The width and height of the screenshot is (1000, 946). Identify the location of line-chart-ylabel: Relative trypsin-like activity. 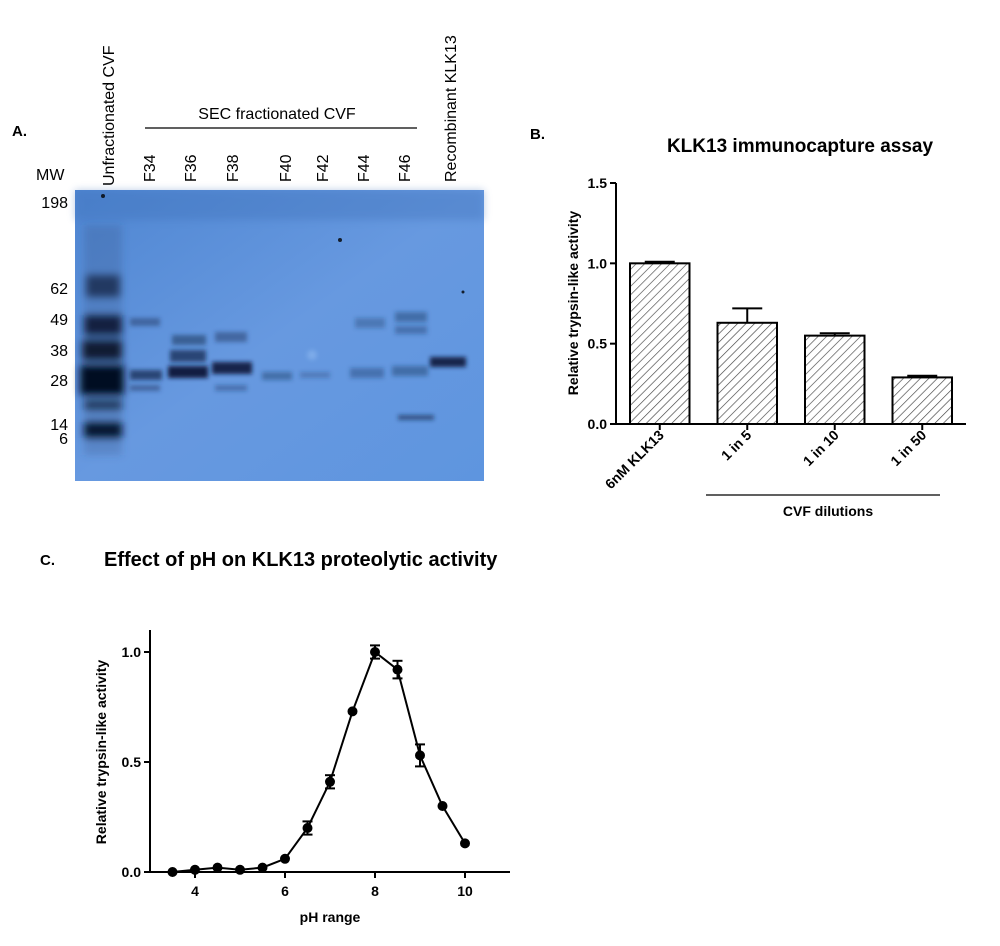
(101, 752).